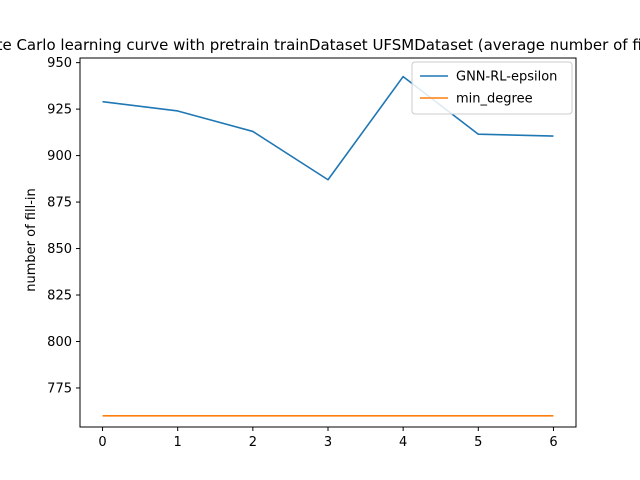 This screenshot has width=640, height=480. What do you see at coordinates (102, 442) in the screenshot?
I see `x-tick-label: 0` at bounding box center [102, 442].